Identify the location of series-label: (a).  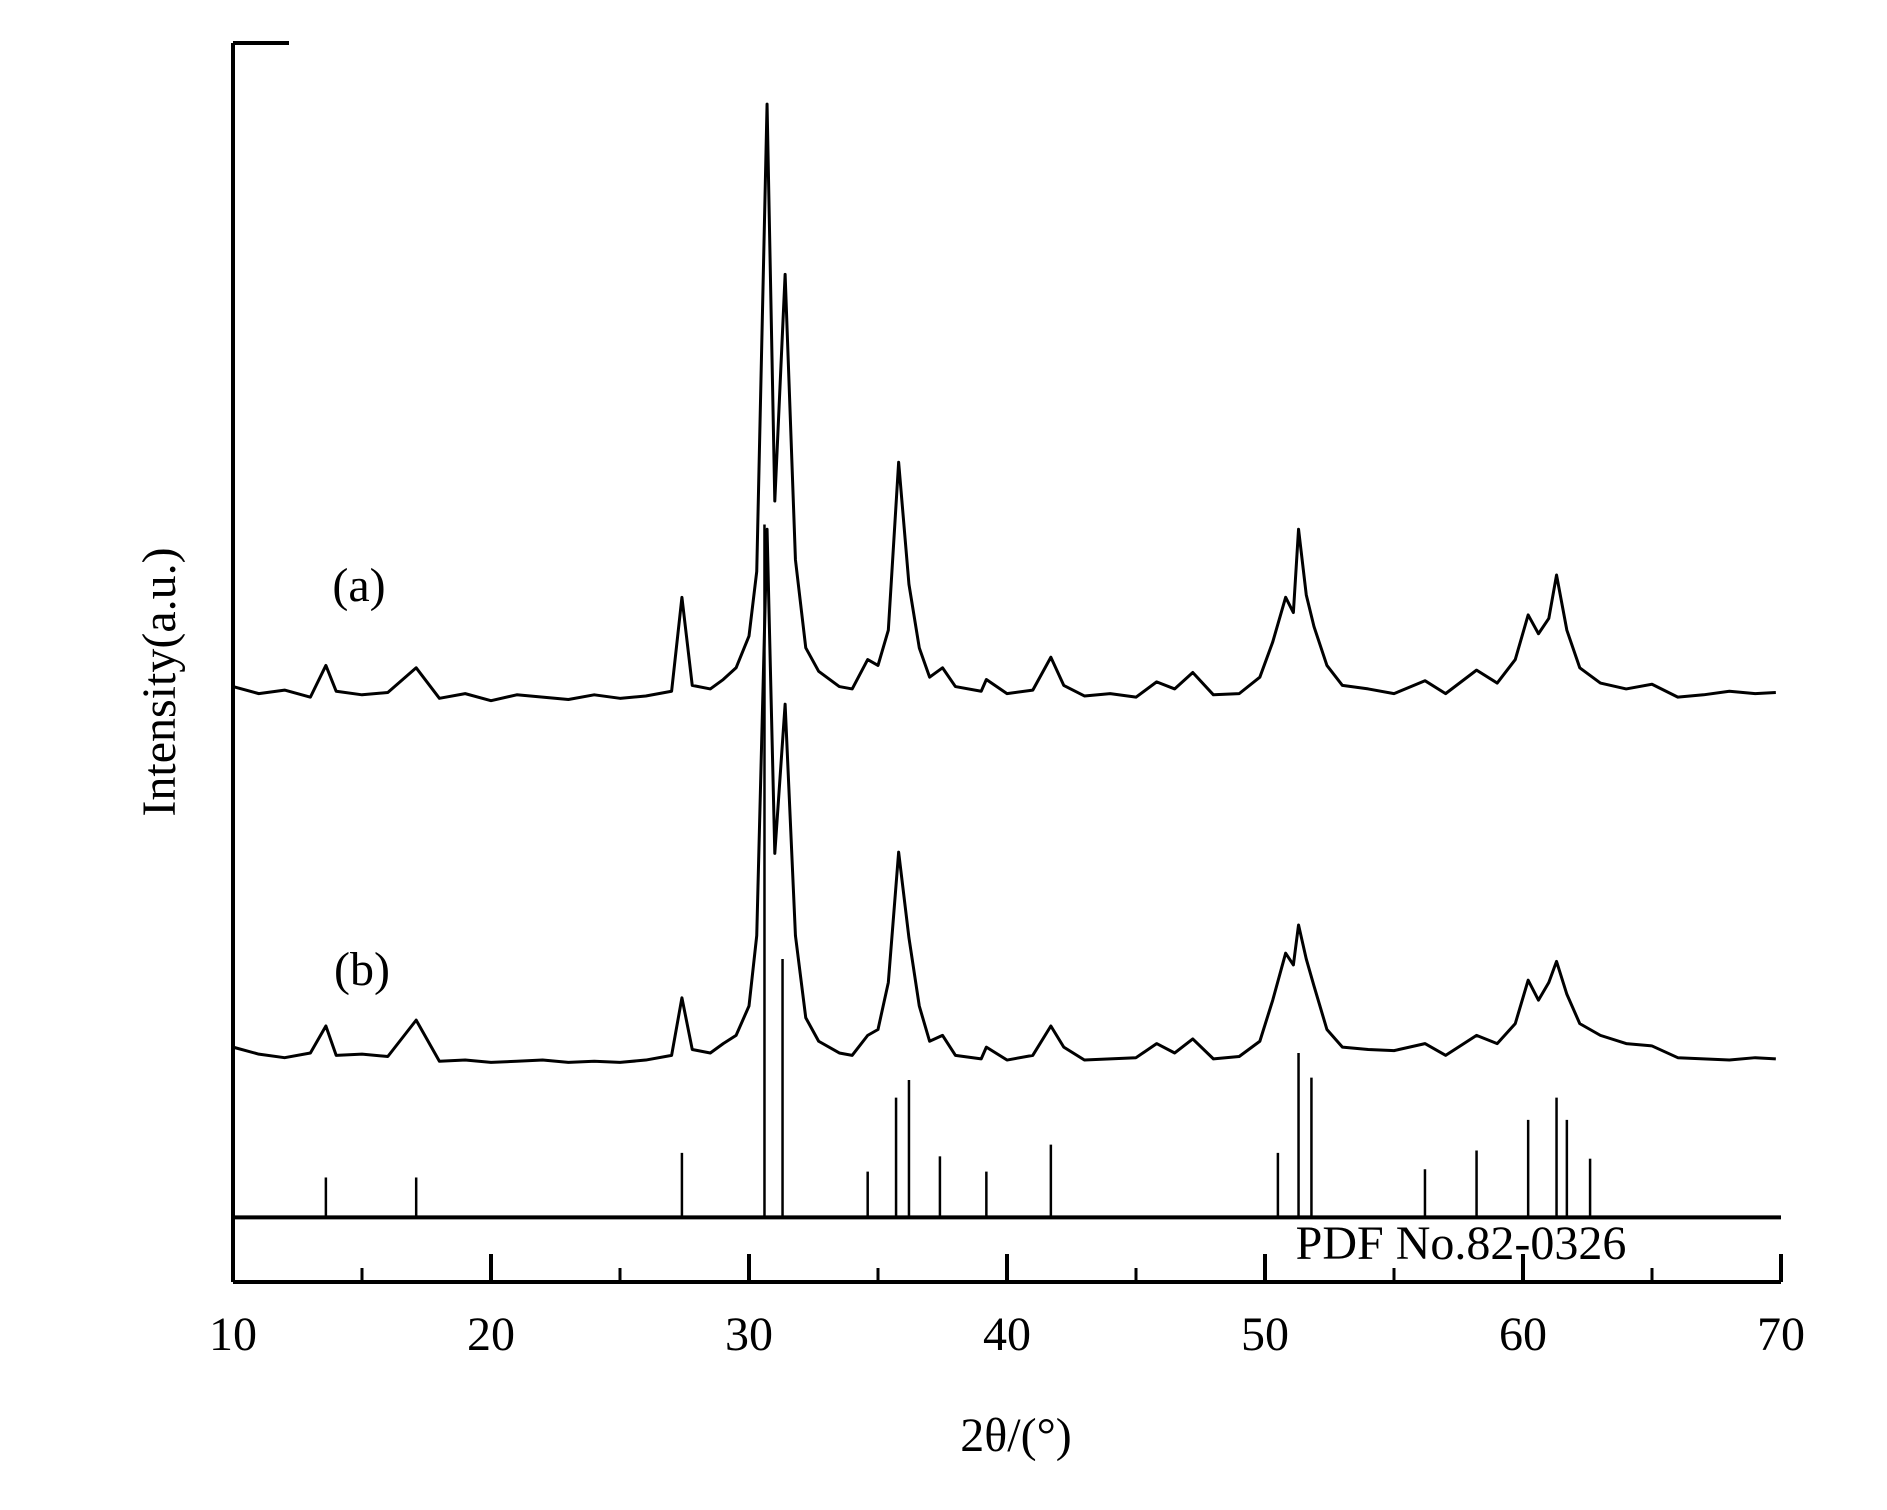
(358, 585).